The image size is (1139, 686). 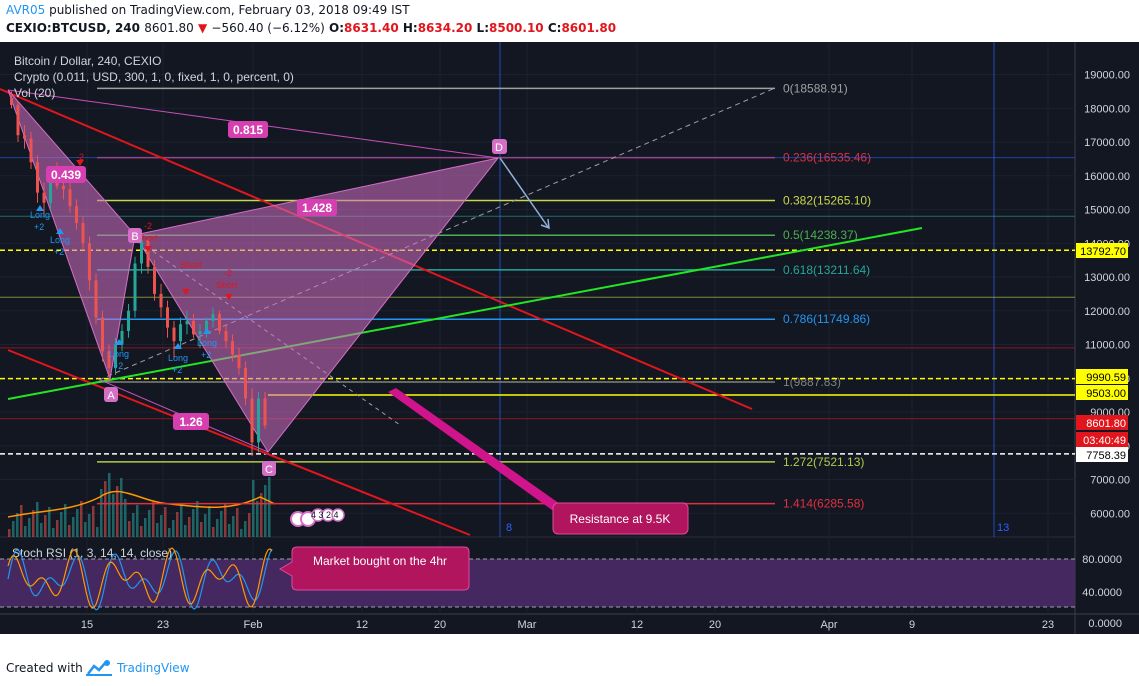 I want to click on high-label: H:, so click(x=410, y=28).